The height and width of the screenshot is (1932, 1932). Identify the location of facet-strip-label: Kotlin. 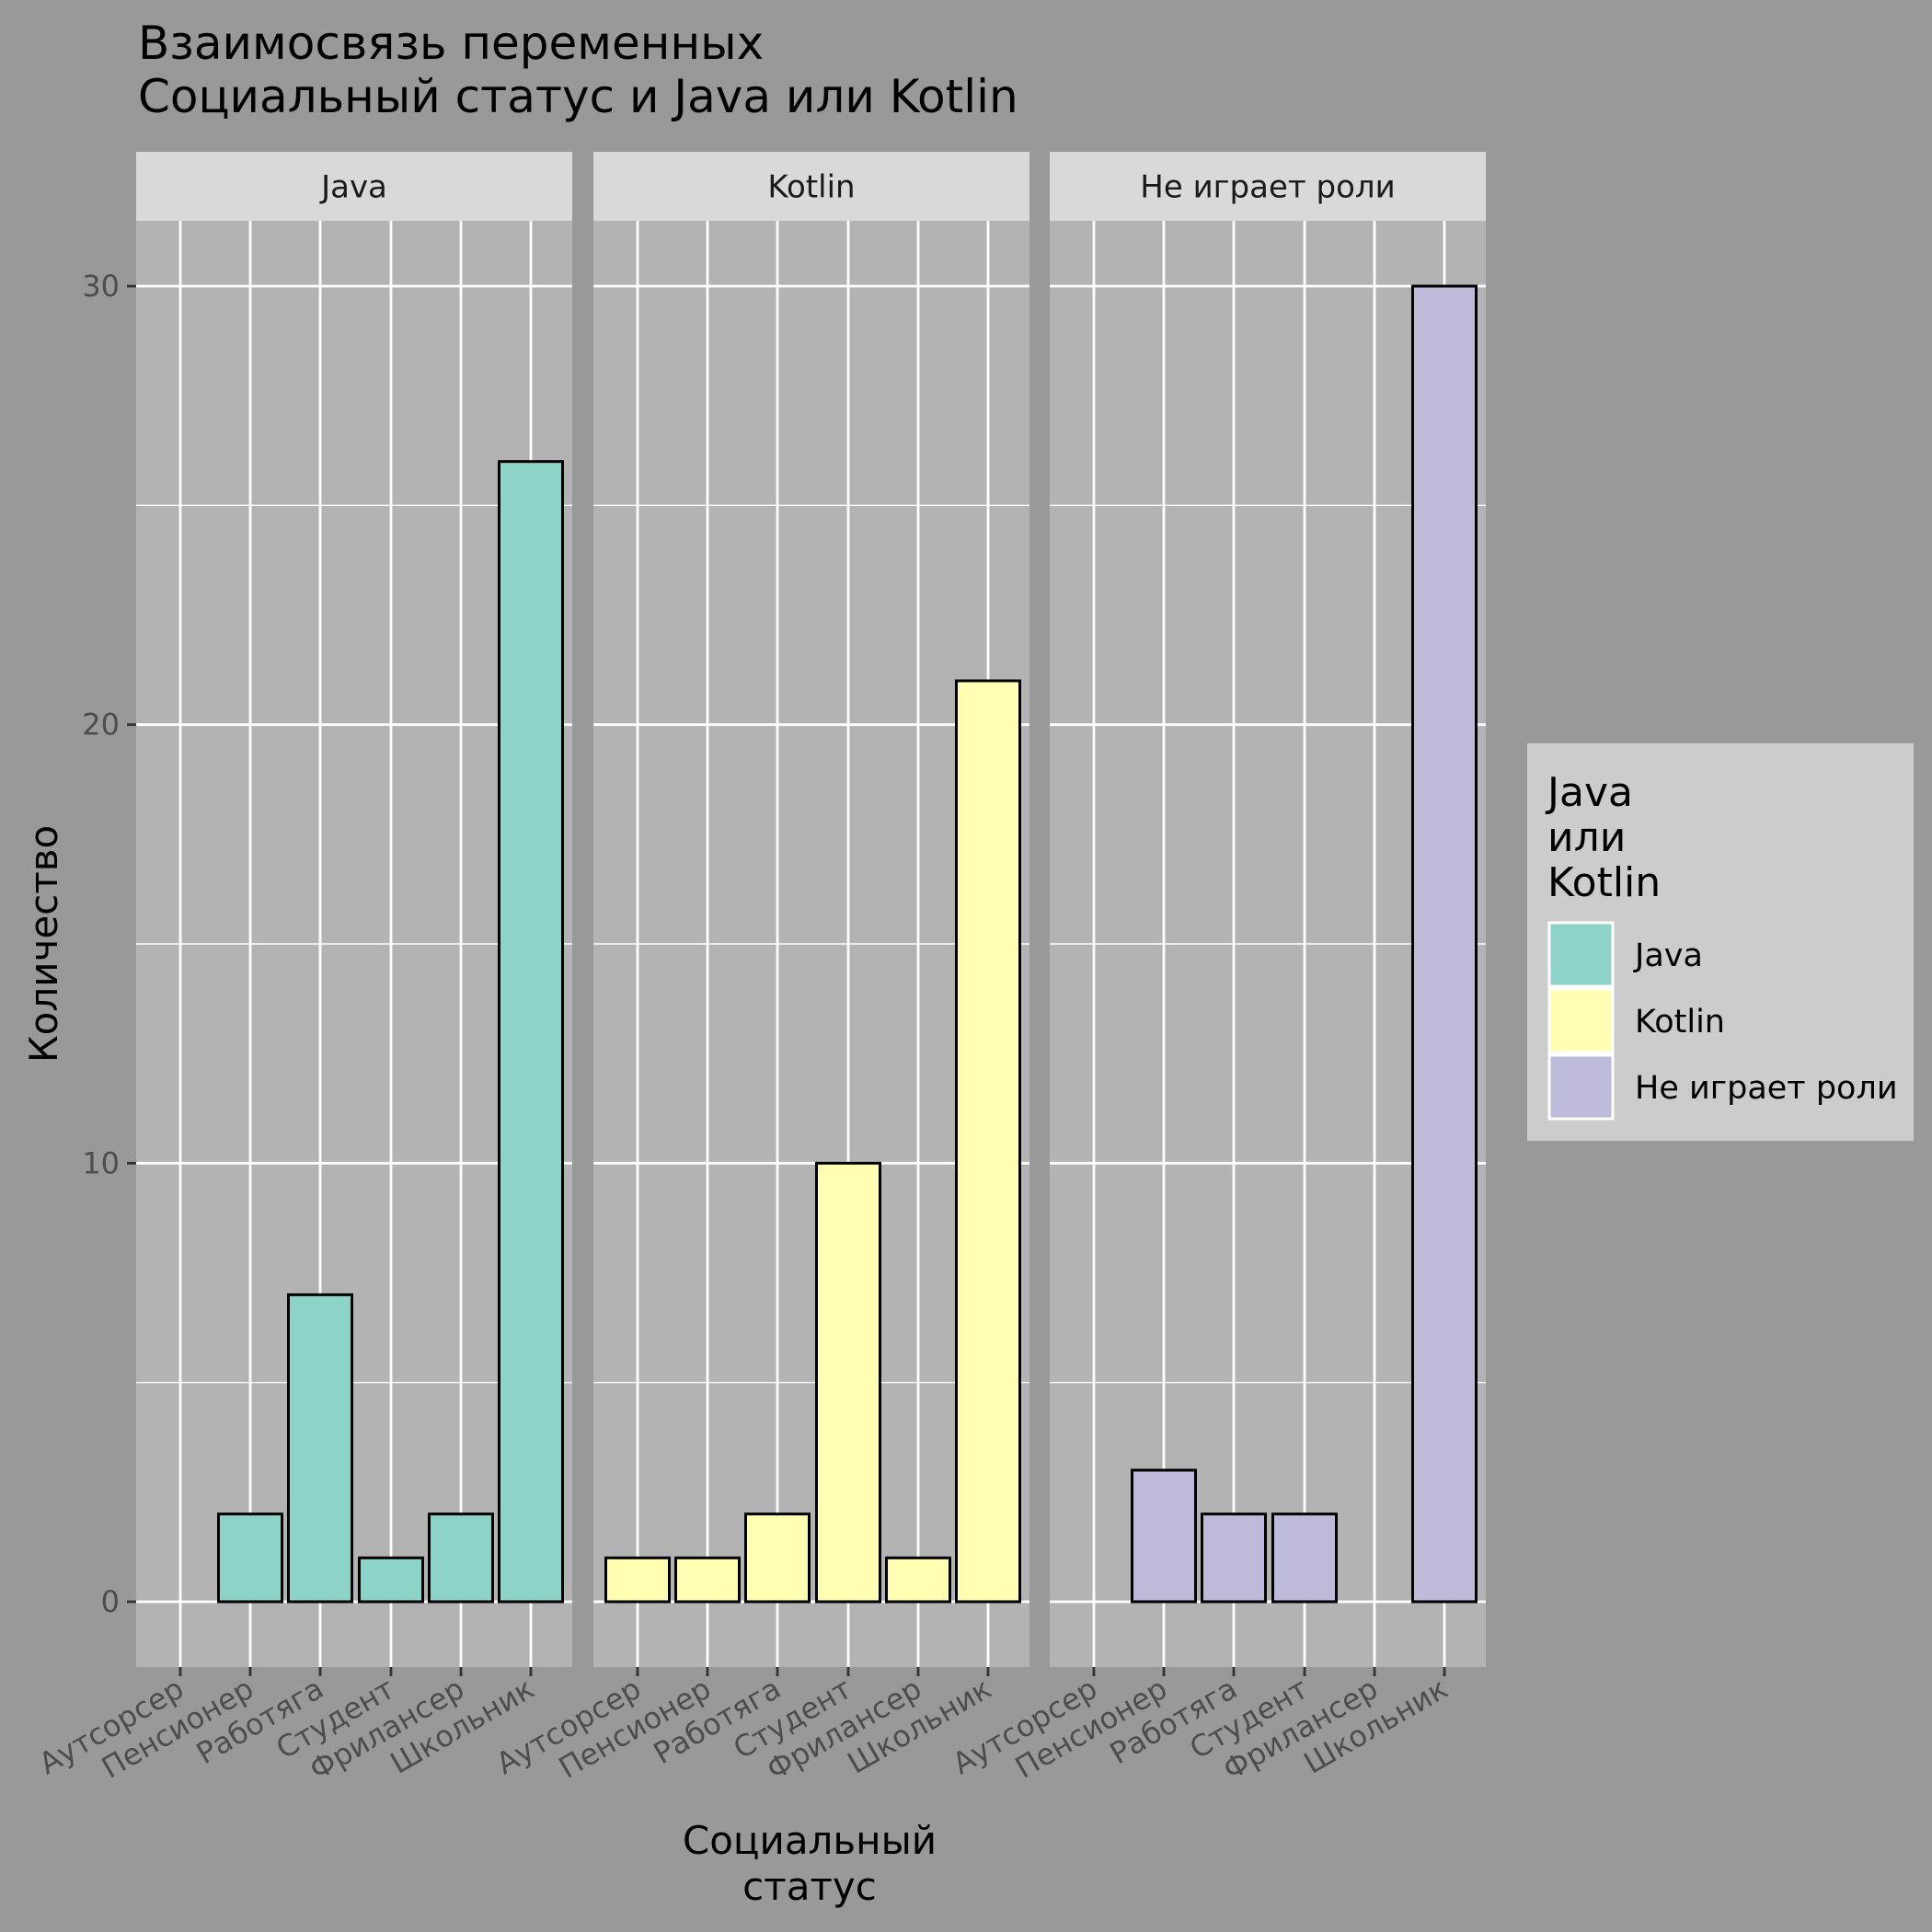
(811, 187).